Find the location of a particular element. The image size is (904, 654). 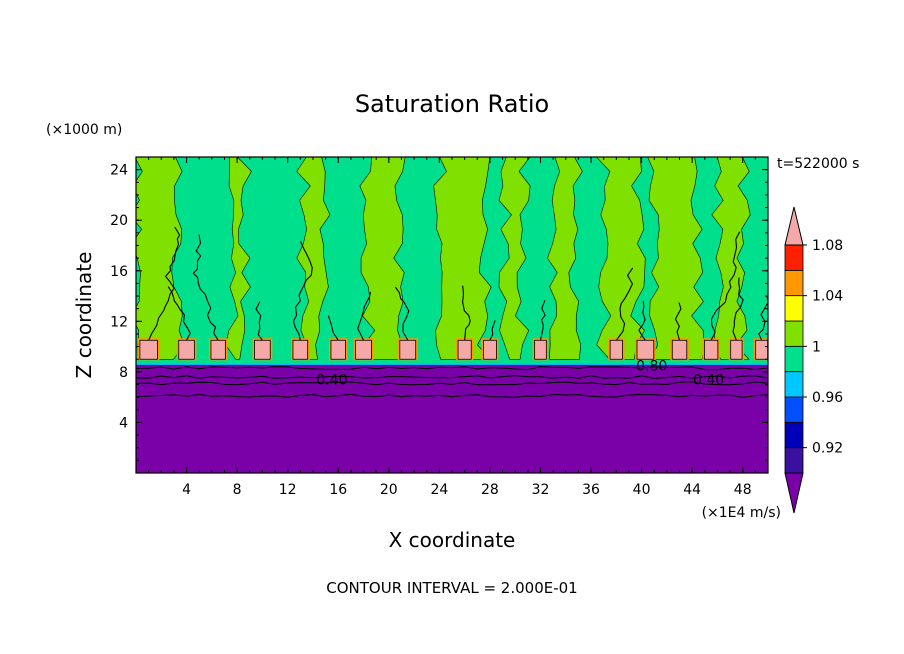

x-tick-label: 4 is located at coordinates (186, 490).